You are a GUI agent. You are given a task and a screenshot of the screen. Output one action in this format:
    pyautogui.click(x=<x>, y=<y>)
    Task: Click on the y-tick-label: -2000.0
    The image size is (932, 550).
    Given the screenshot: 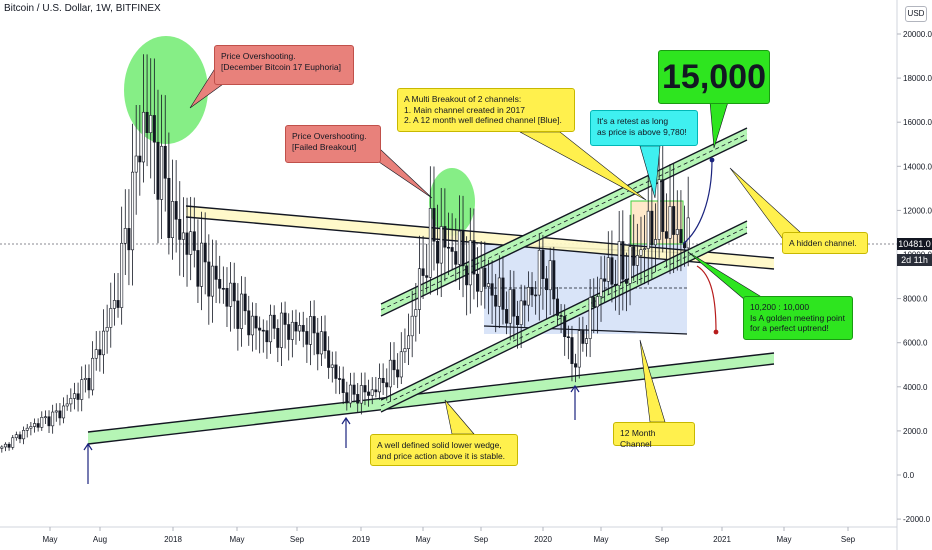 What is the action you would take?
    pyautogui.click(x=917, y=519)
    